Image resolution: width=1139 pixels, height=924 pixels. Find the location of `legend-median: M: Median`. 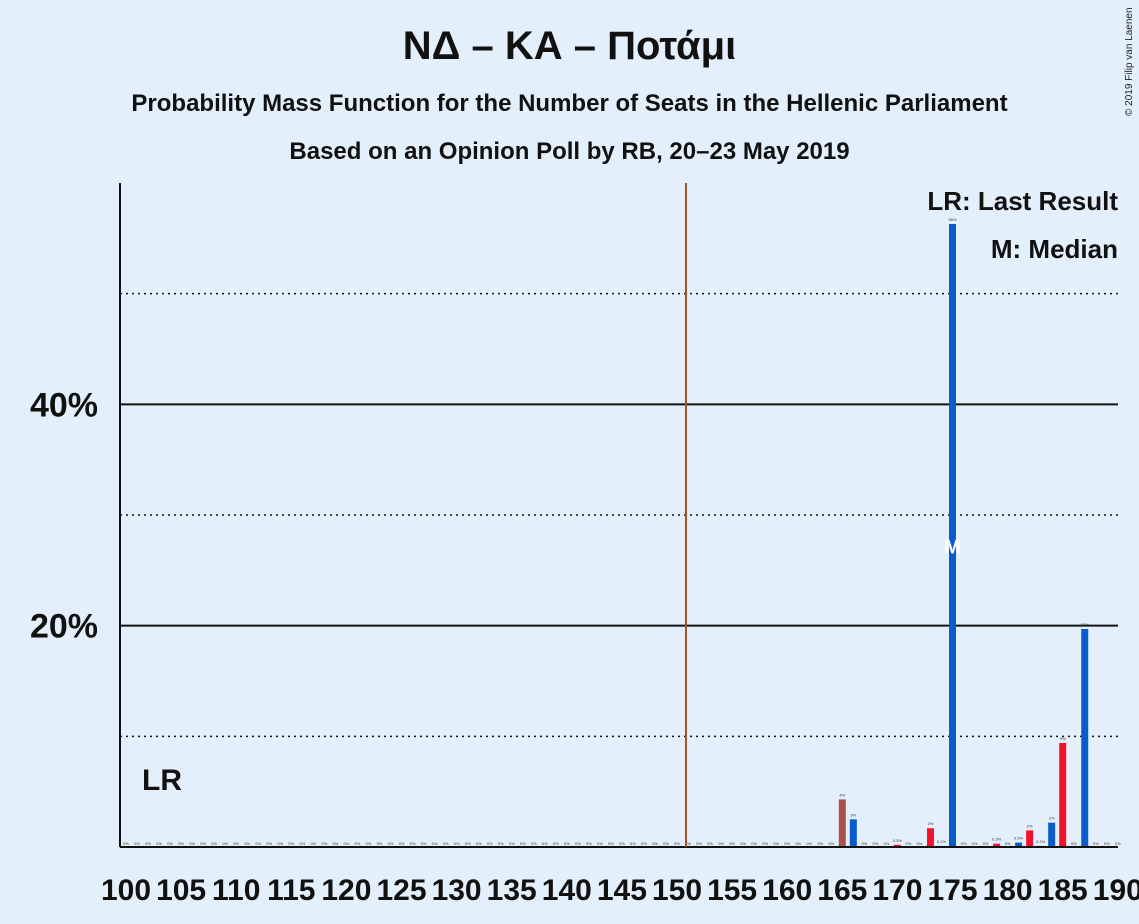

legend-median: M: Median is located at coordinates (1054, 249).